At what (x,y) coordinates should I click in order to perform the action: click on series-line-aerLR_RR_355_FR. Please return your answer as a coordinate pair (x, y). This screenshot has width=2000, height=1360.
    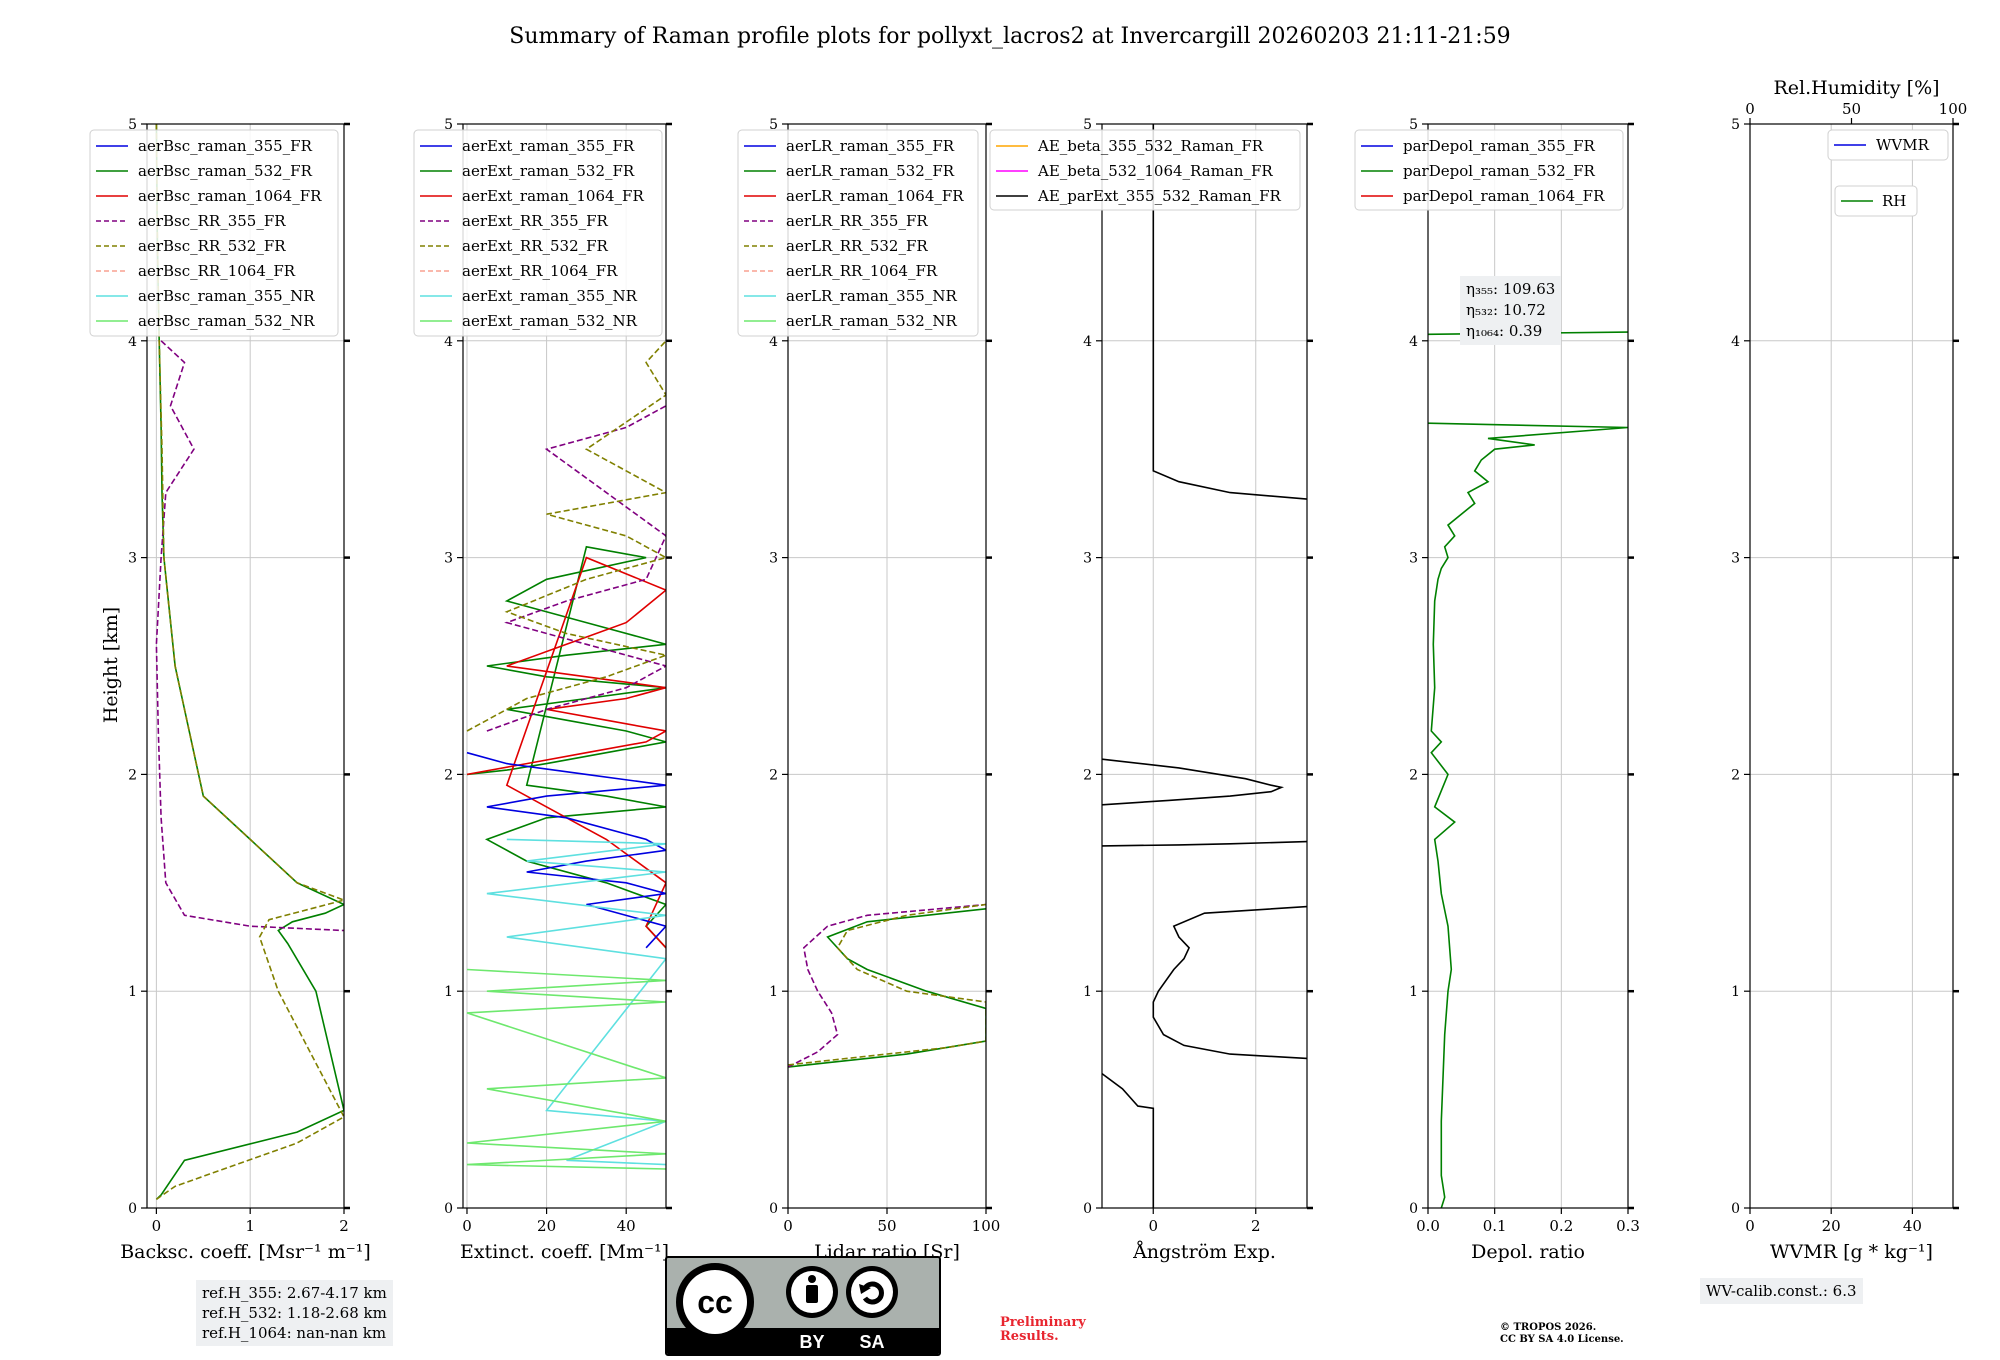
    Looking at the image, I should click on (887, 985).